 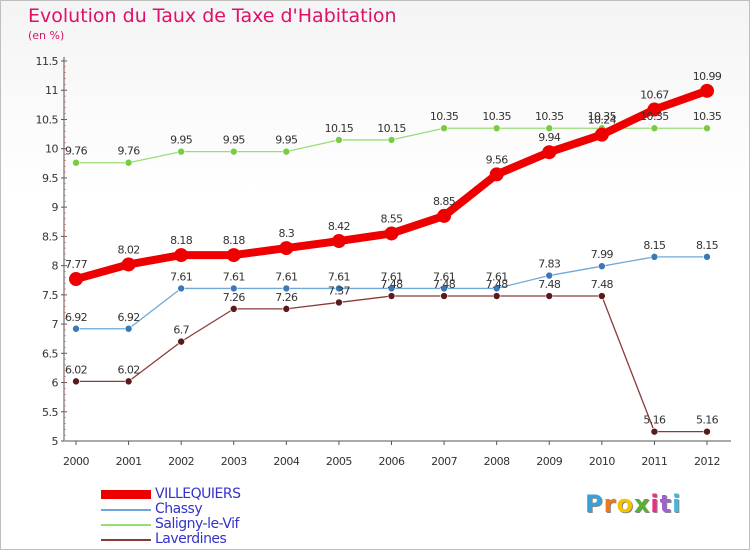 What do you see at coordinates (50, 236) in the screenshot?
I see `y-tick-label: 8.5` at bounding box center [50, 236].